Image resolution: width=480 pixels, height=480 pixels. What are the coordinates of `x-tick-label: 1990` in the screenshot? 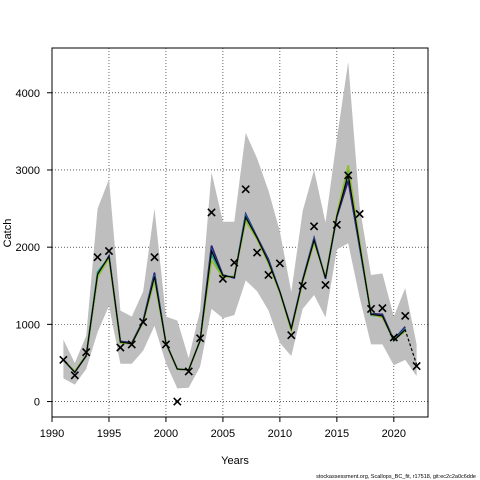 It's located at (52, 434).